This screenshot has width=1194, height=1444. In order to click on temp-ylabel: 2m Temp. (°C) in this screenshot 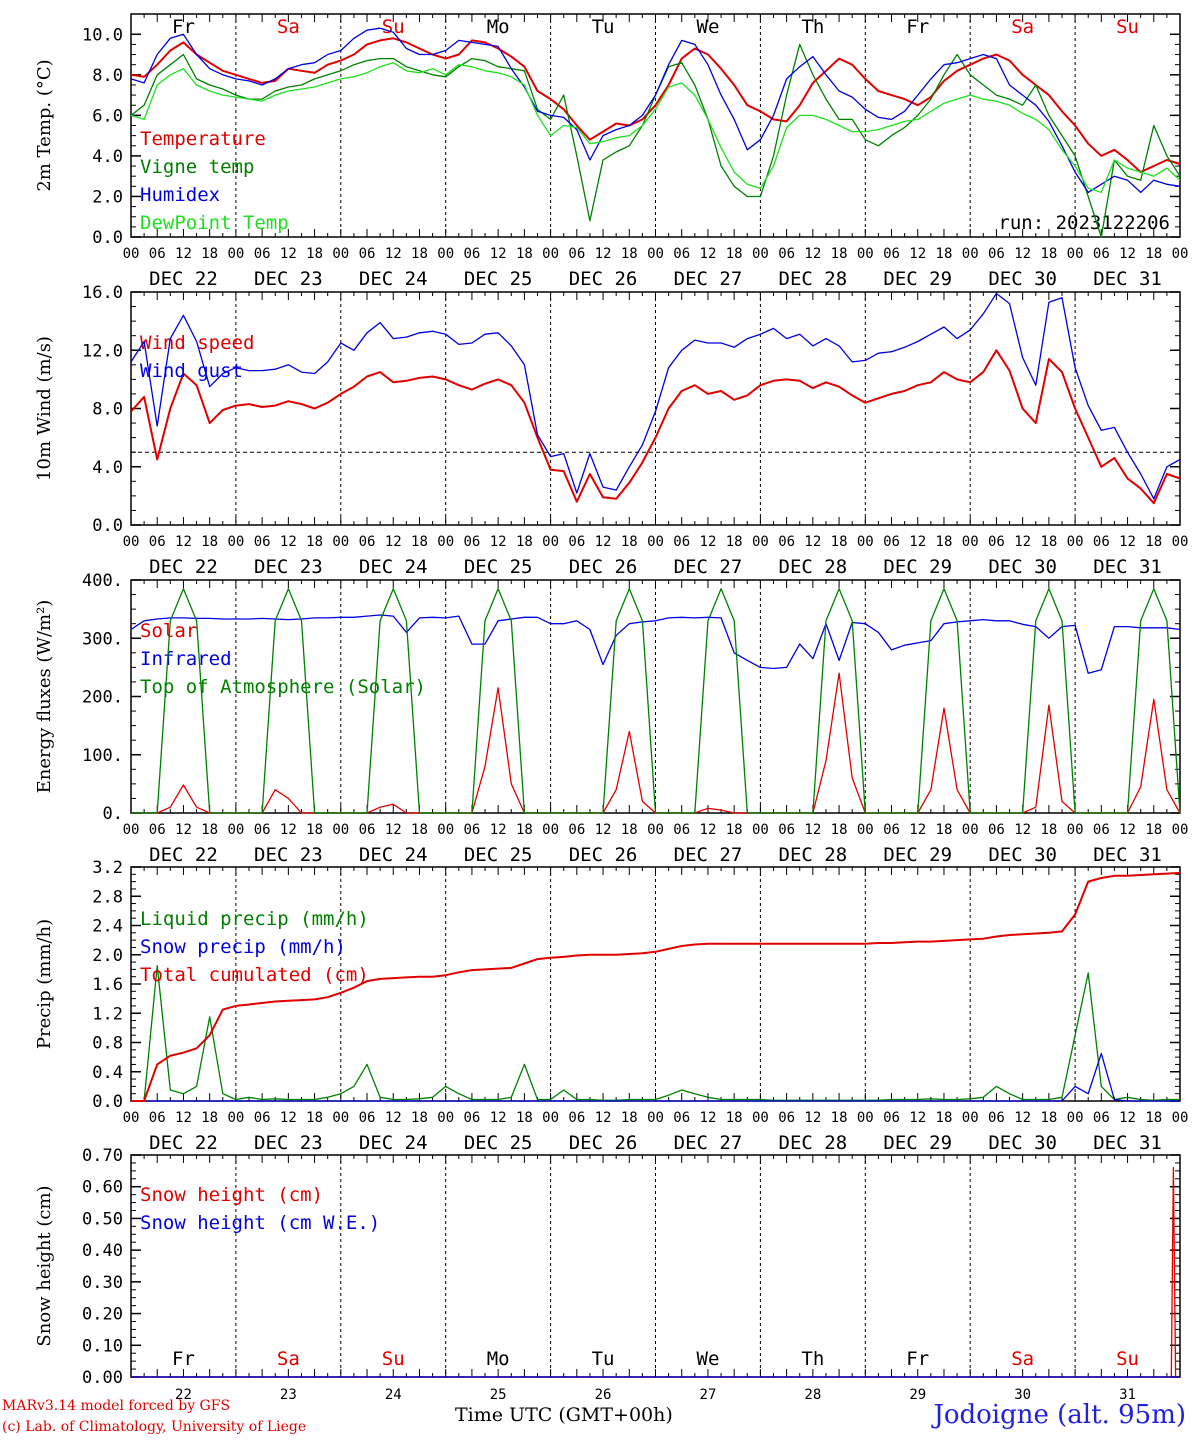, I will do `click(44, 125)`.